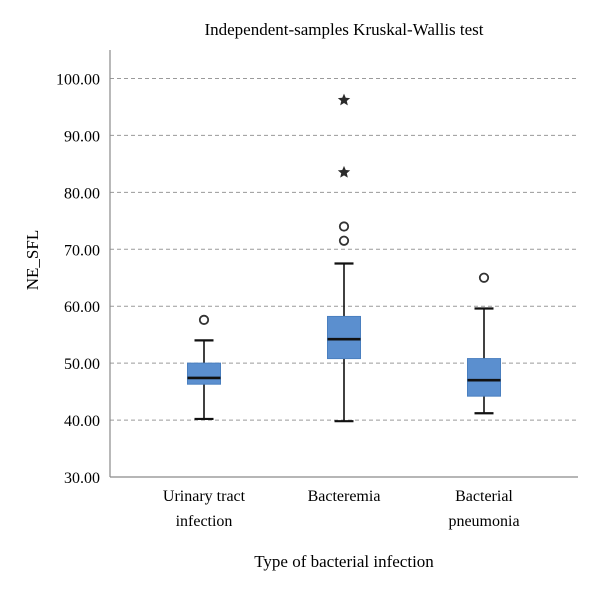  What do you see at coordinates (82, 478) in the screenshot?
I see `y-tick-label: 30.00` at bounding box center [82, 478].